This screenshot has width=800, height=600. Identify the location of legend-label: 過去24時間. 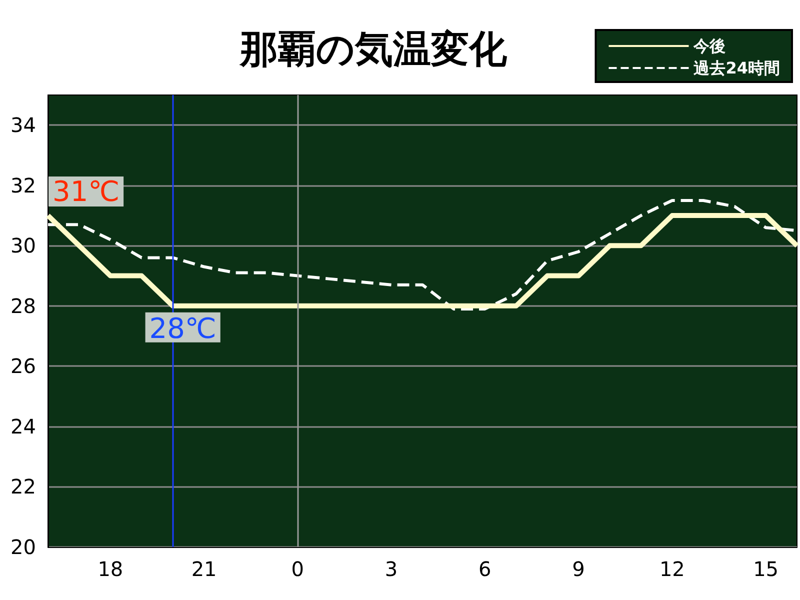
(736, 68).